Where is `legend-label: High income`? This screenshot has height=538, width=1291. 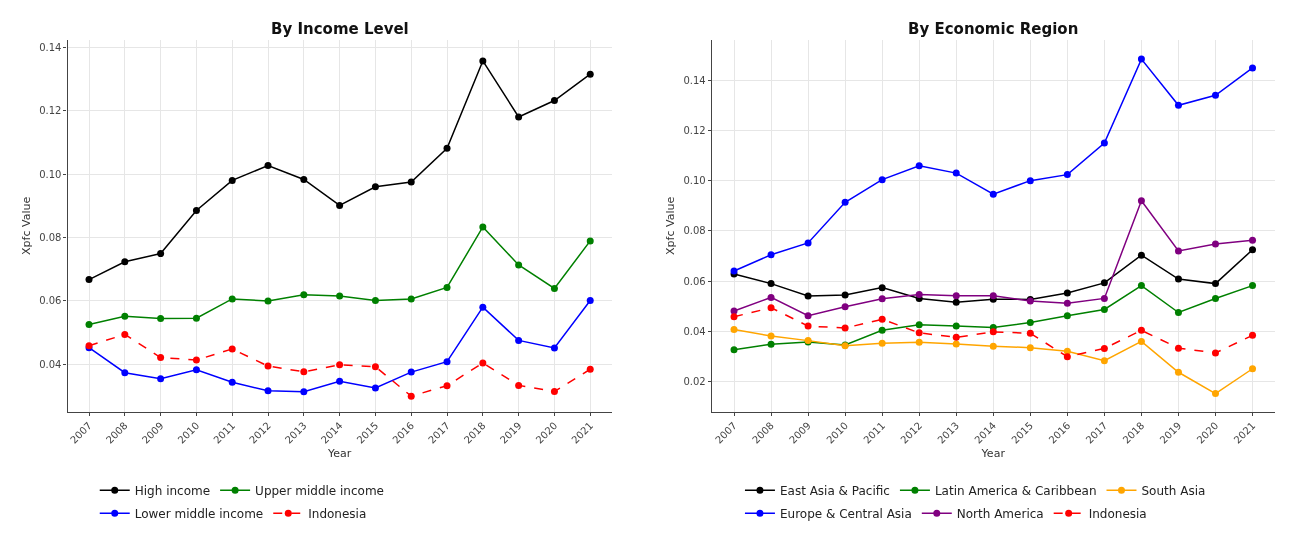
legend-label: High income is located at coordinates (172, 490).